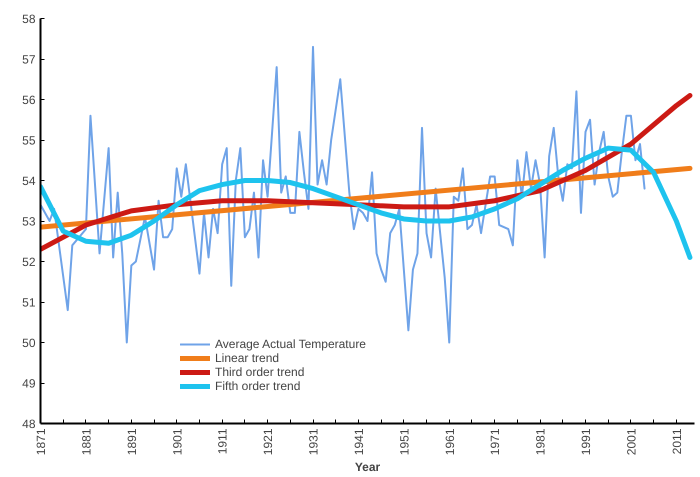 This screenshot has height=477, width=700. Describe the element at coordinates (313, 442) in the screenshot. I see `x-tick-label: 1931` at that location.